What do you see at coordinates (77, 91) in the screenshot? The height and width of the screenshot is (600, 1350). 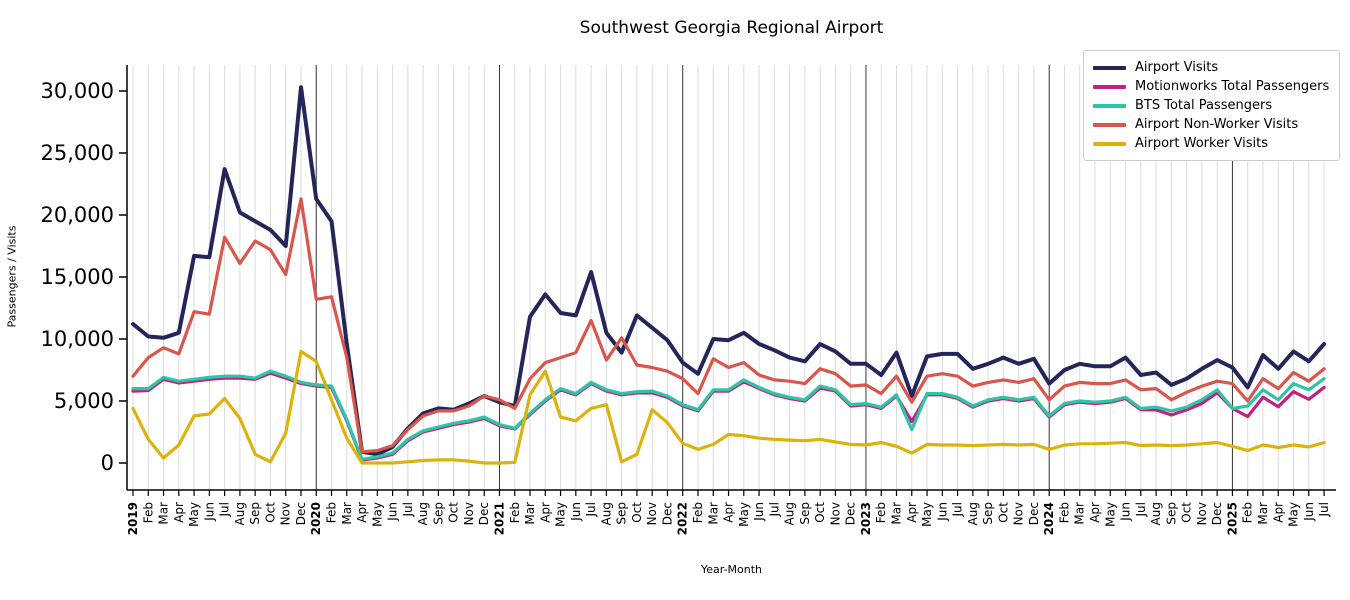 I see `y-tick-label: 30,000` at bounding box center [77, 91].